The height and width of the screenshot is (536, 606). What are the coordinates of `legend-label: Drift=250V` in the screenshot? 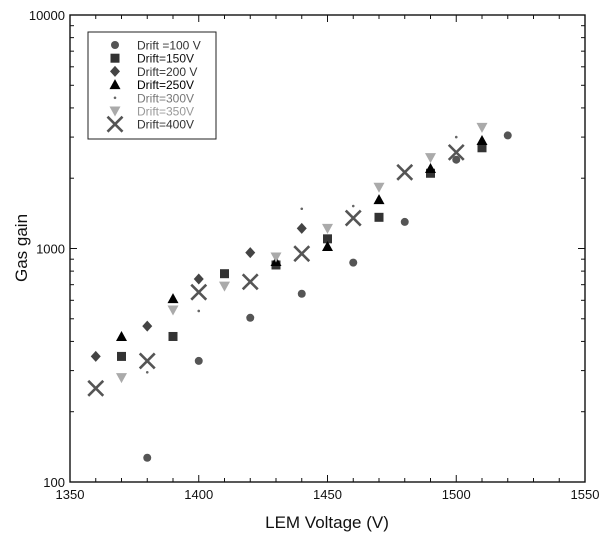 It's located at (165, 85).